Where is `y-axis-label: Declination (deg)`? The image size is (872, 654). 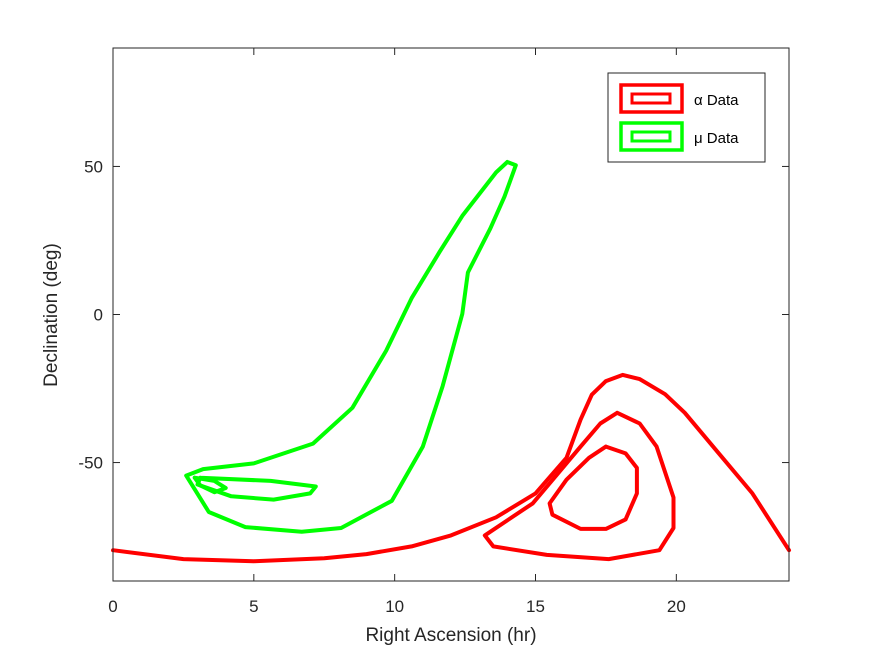 y-axis-label: Declination (deg) is located at coordinates (51, 315).